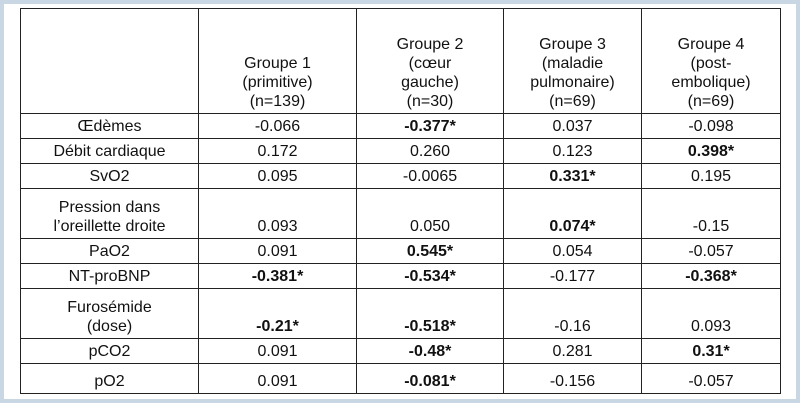 The image size is (800, 403). I want to click on value-cell: -0.081*, so click(430, 378).